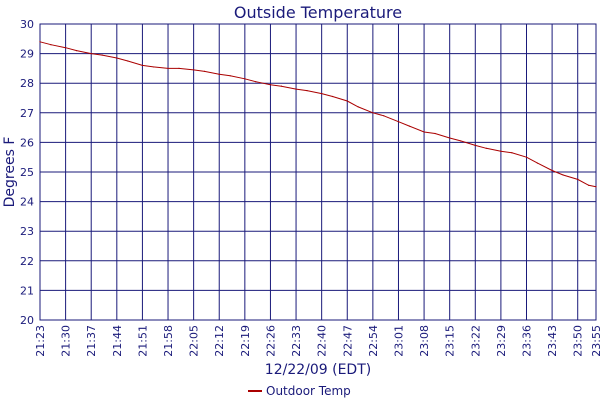 This screenshot has width=600, height=400. I want to click on x-tick-label: 21:58, so click(168, 341).